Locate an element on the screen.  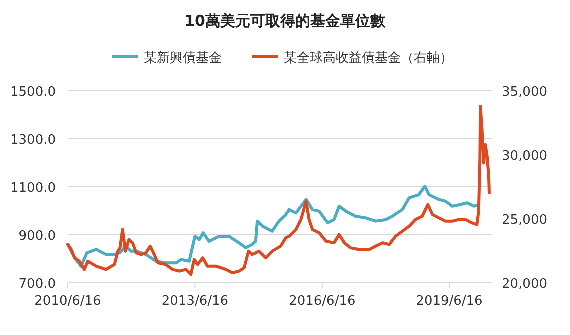
y-tick-label: 700.0 is located at coordinates (37, 284).